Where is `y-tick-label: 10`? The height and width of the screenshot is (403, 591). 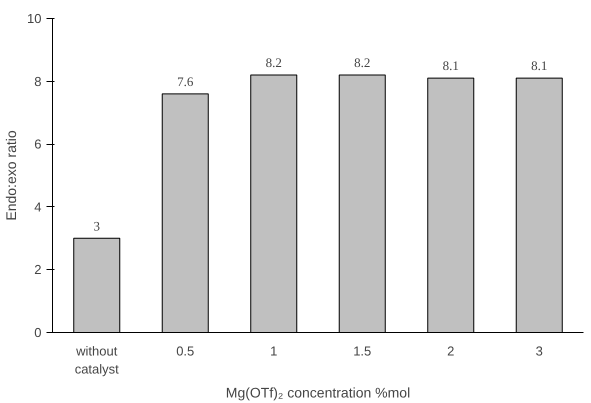
y-tick-label: 10 is located at coordinates (34, 18).